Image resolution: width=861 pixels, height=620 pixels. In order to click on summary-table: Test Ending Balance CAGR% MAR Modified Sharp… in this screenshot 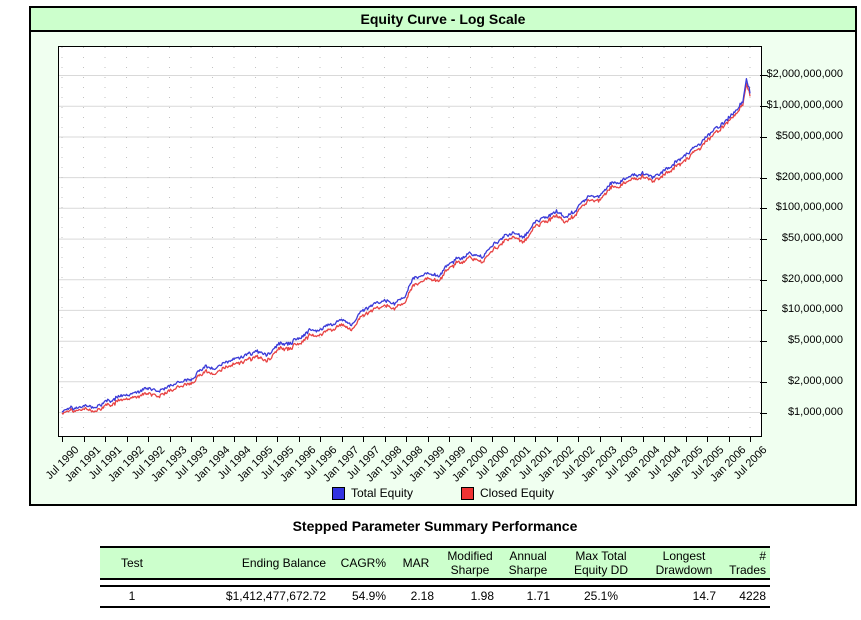, I will do `click(435, 577)`.